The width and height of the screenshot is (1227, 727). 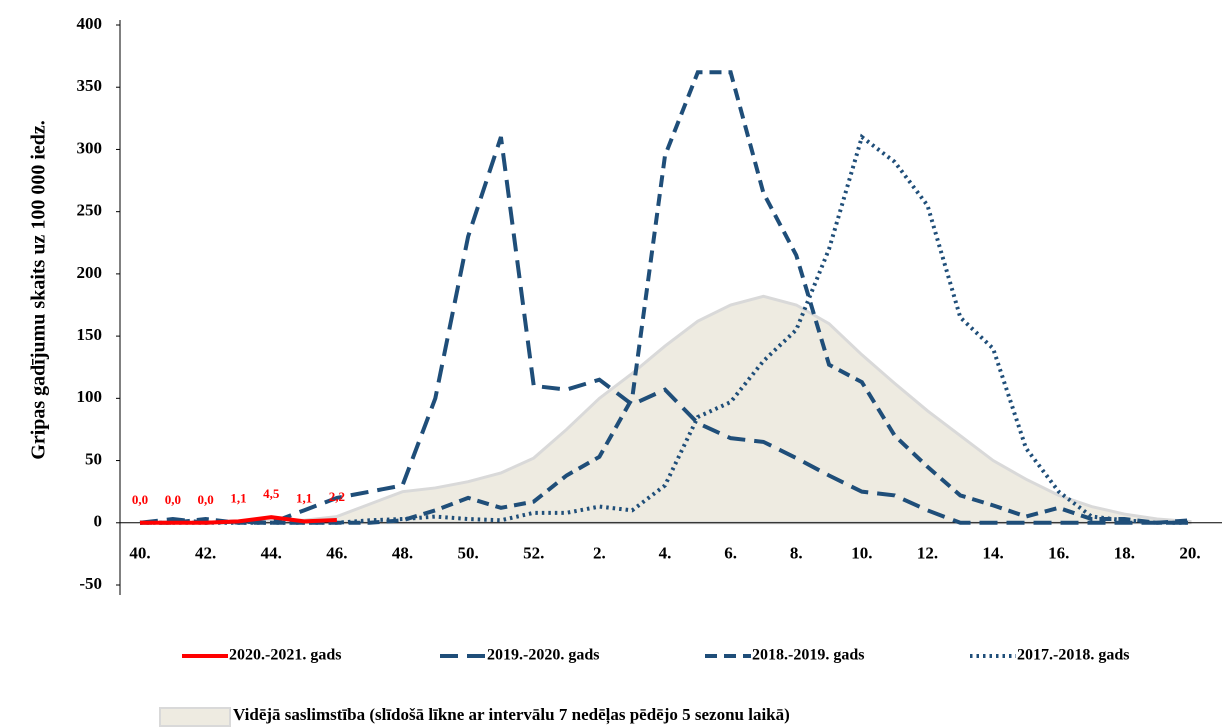 I want to click on x-tick-label: 6., so click(x=730, y=553).